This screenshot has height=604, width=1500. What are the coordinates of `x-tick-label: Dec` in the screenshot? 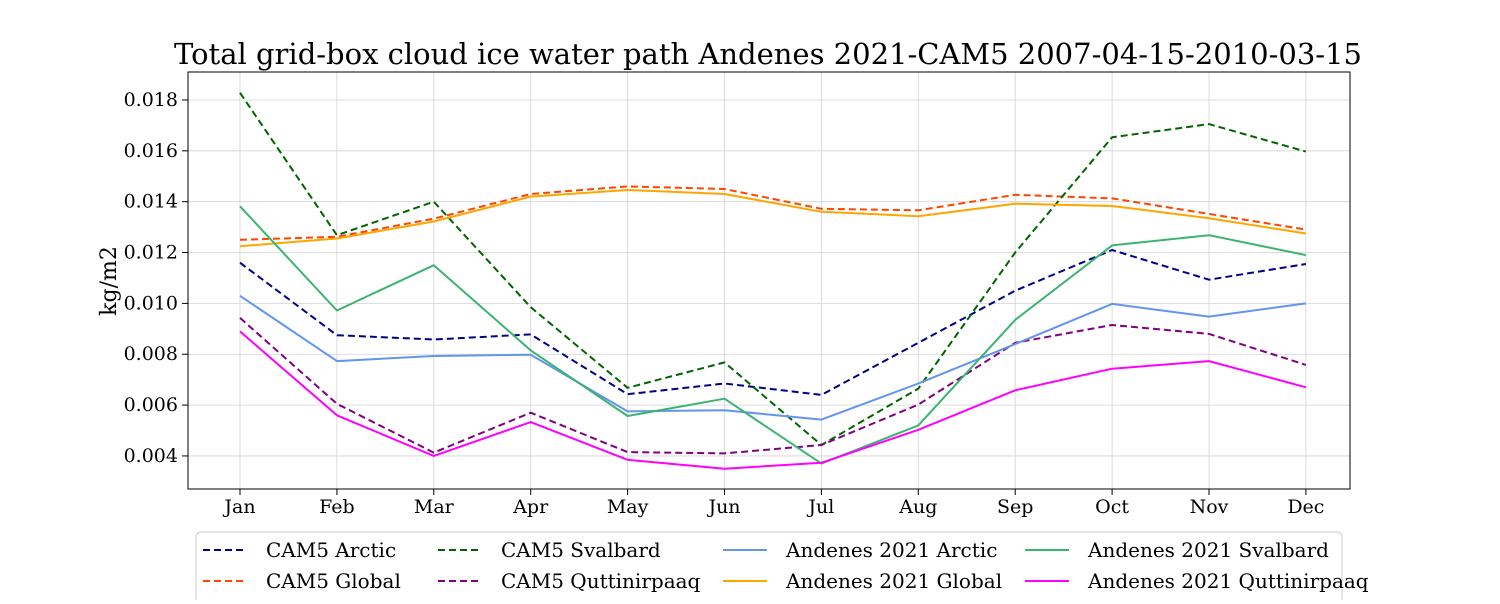 It's located at (1305, 507).